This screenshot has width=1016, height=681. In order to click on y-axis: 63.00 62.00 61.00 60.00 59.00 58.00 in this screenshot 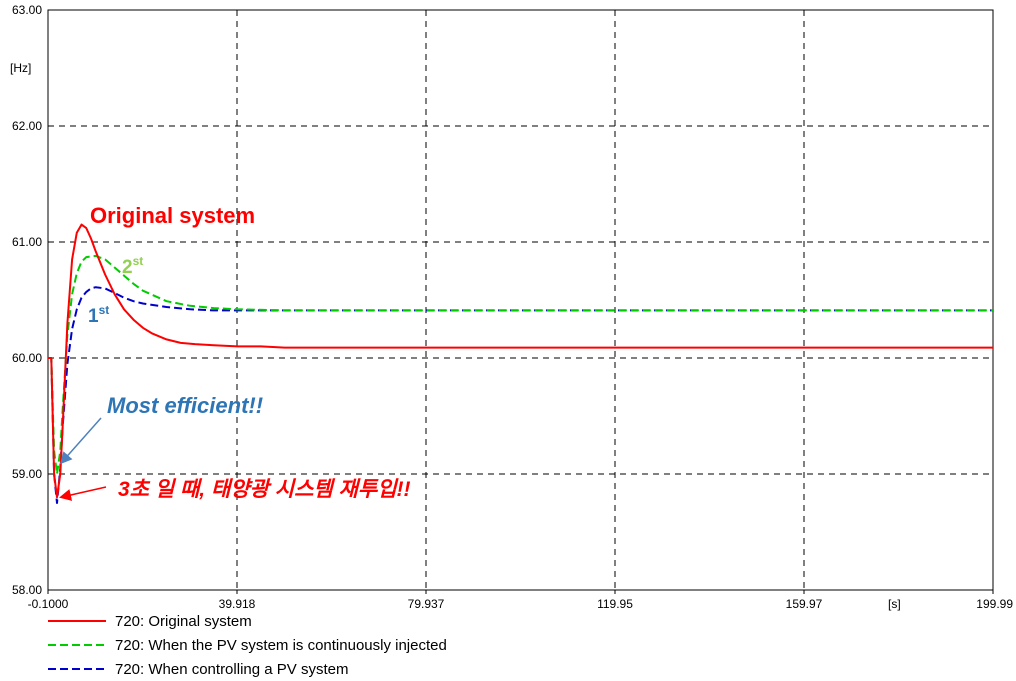, I will do `click(27, 300)`.